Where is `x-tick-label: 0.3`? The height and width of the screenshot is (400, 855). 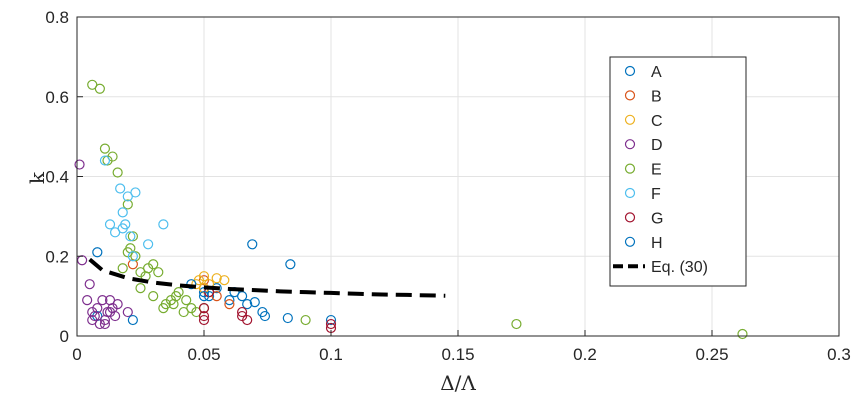
x-tick-label: 0.3 is located at coordinates (839, 354).